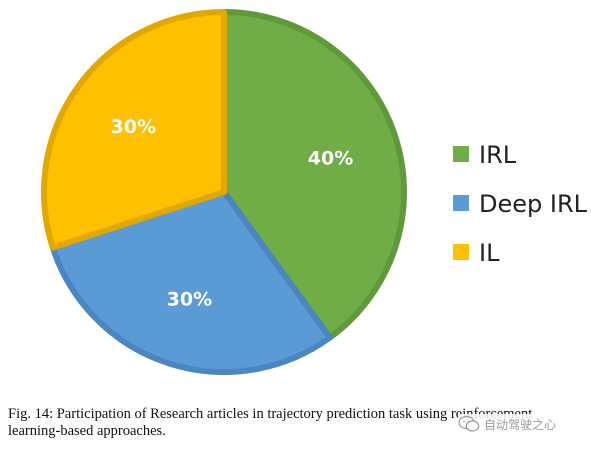 This screenshot has height=449, width=591. What do you see at coordinates (133, 127) in the screenshot?
I see `slice-label-il: 30%` at bounding box center [133, 127].